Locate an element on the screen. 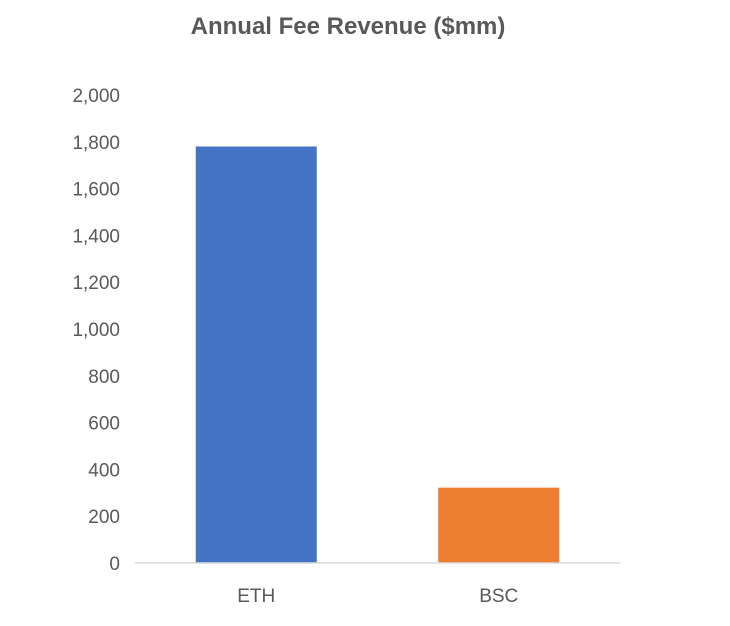 The width and height of the screenshot is (730, 626). bar-bsc is located at coordinates (499, 525).